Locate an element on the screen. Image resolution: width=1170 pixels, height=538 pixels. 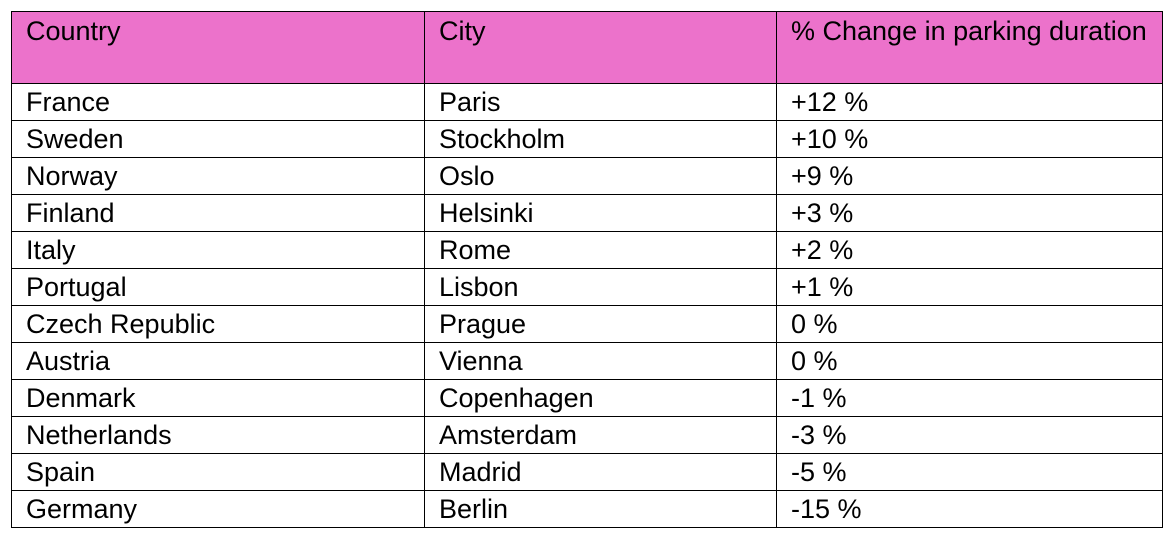
cell-city: Madrid is located at coordinates (600, 472).